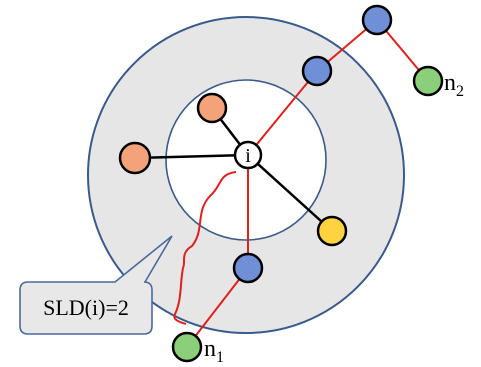 The height and width of the screenshot is (367, 481). Describe the element at coordinates (460, 91) in the screenshot. I see `node-n2-label-sub: 2` at that location.